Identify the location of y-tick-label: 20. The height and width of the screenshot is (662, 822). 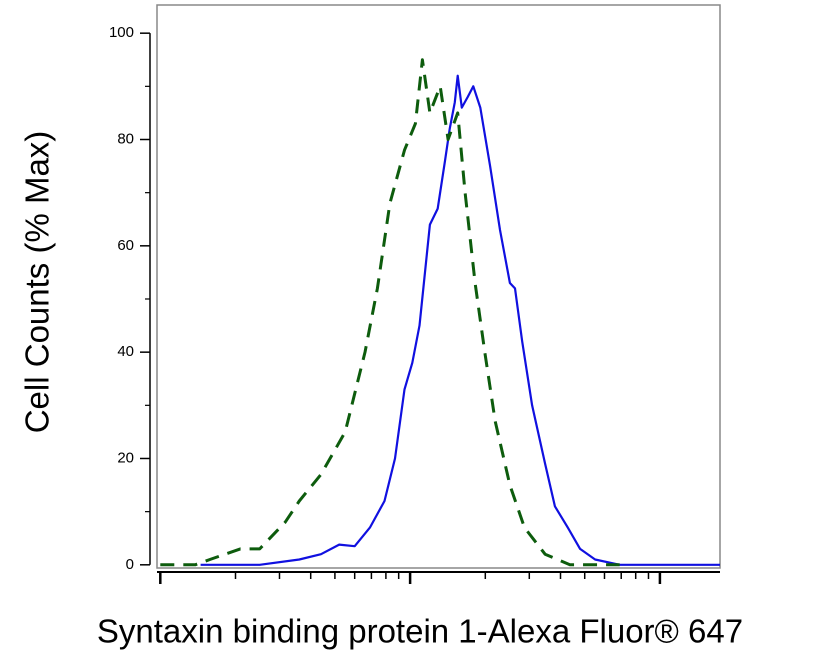
(125, 457).